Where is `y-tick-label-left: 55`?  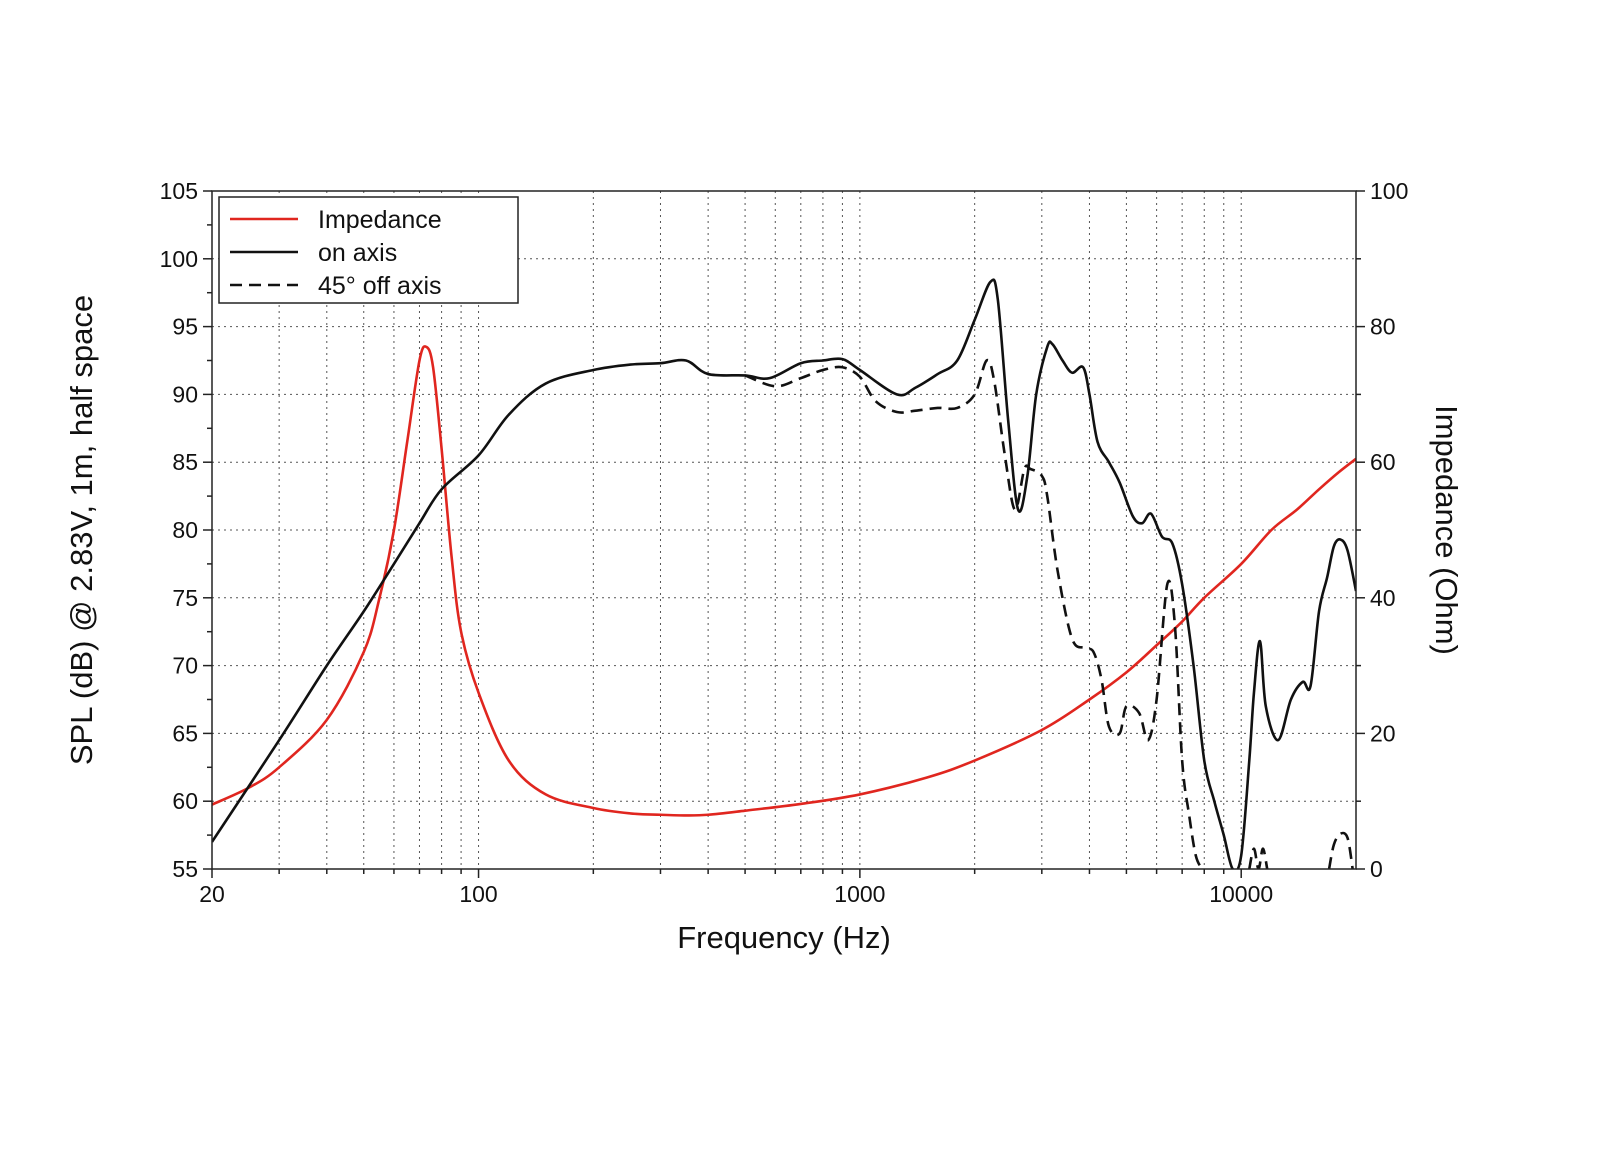 y-tick-label-left: 55 is located at coordinates (185, 869).